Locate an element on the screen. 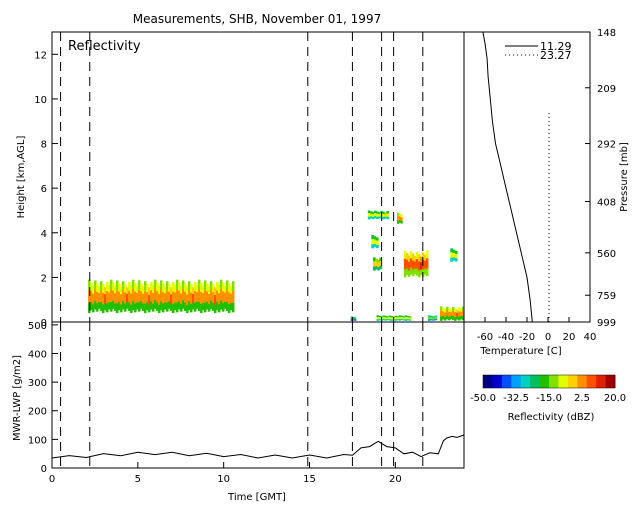 The image size is (640, 512). pressure-tick-label: 408 is located at coordinates (606, 203).